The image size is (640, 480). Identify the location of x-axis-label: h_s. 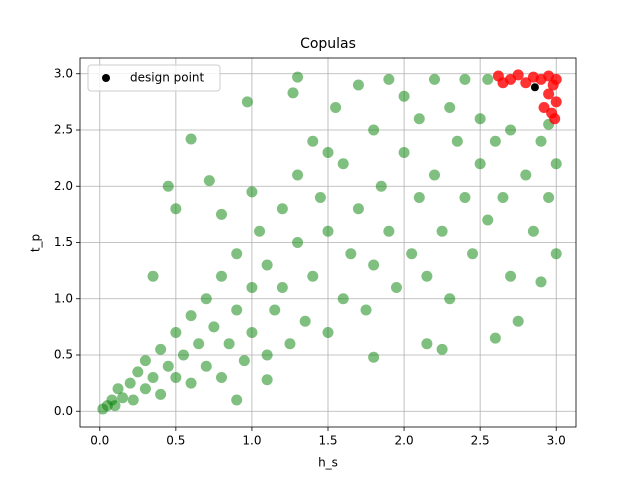
(328, 463).